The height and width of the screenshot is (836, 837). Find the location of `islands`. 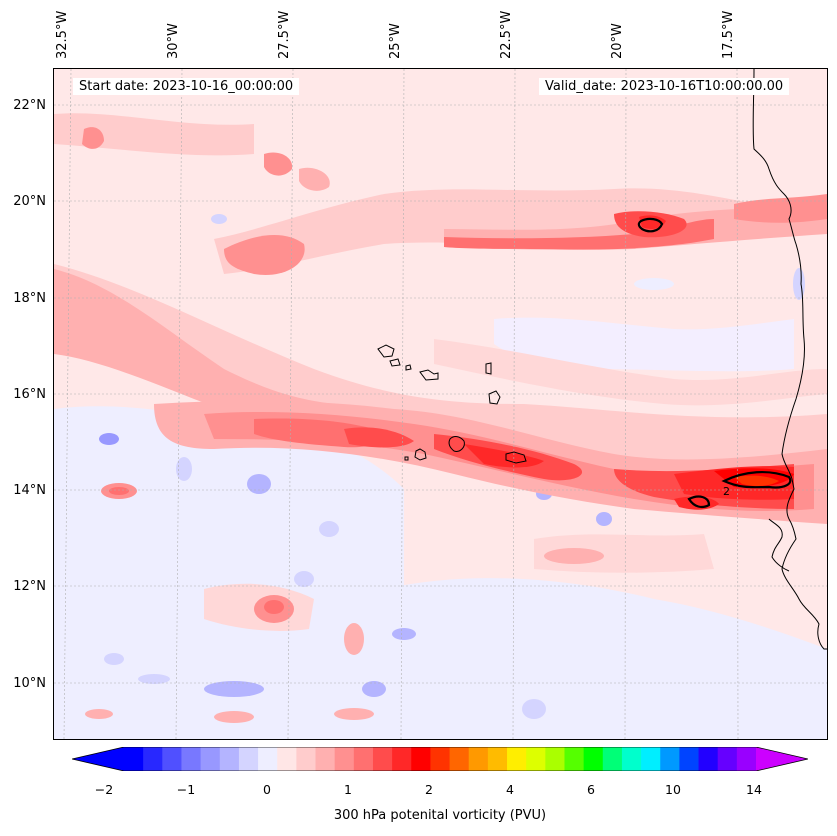

islands is located at coordinates (452, 404).